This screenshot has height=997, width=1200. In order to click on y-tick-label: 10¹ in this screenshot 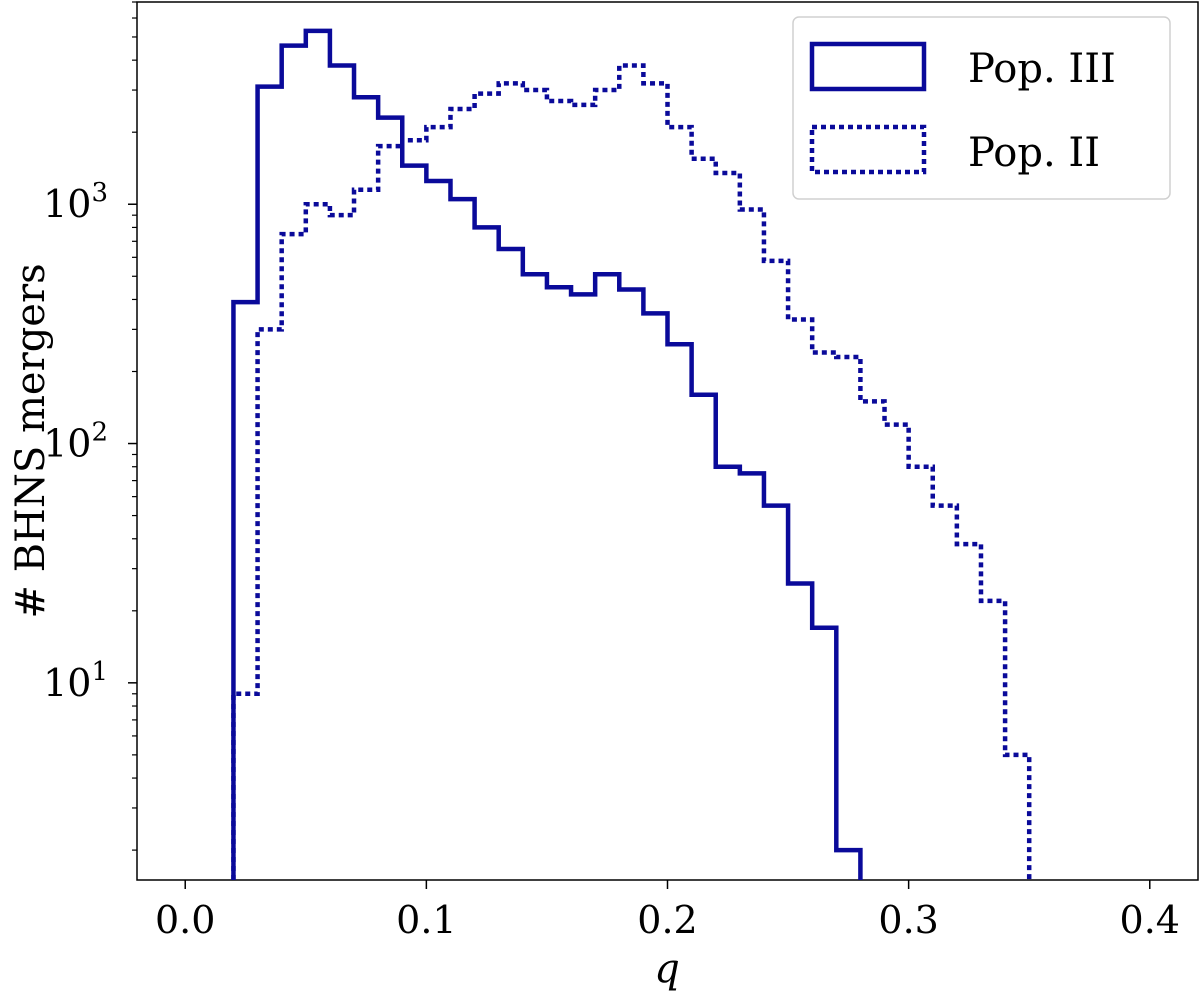, I will do `click(75, 681)`.